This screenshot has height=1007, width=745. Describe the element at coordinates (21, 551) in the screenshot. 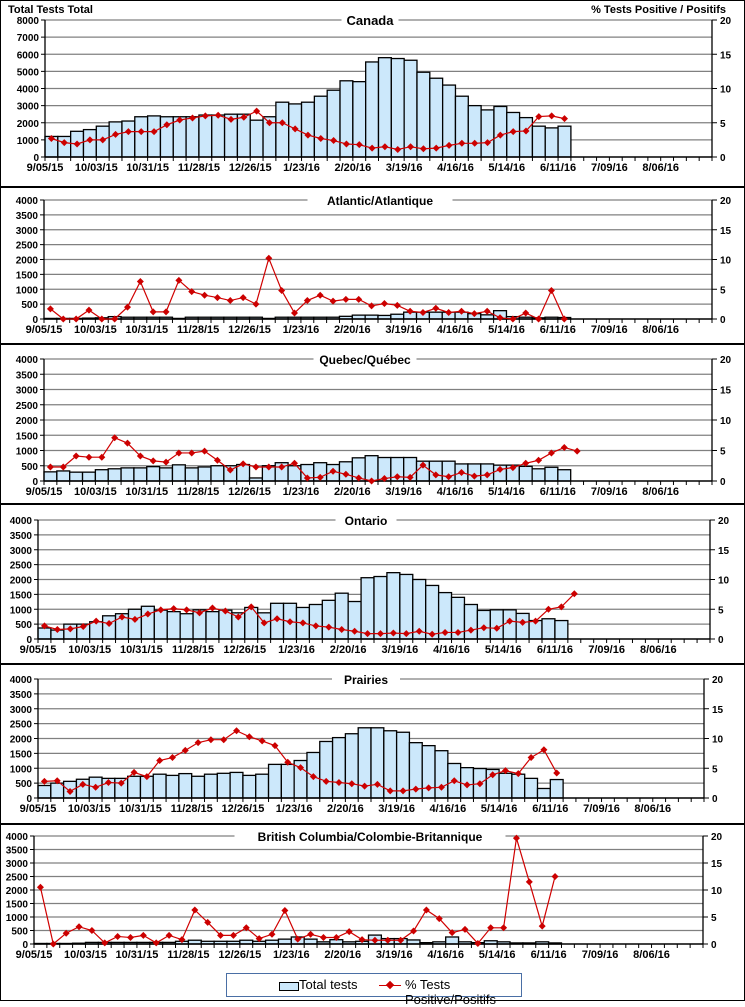

I see `y-tick-label-left: 3000` at that location.